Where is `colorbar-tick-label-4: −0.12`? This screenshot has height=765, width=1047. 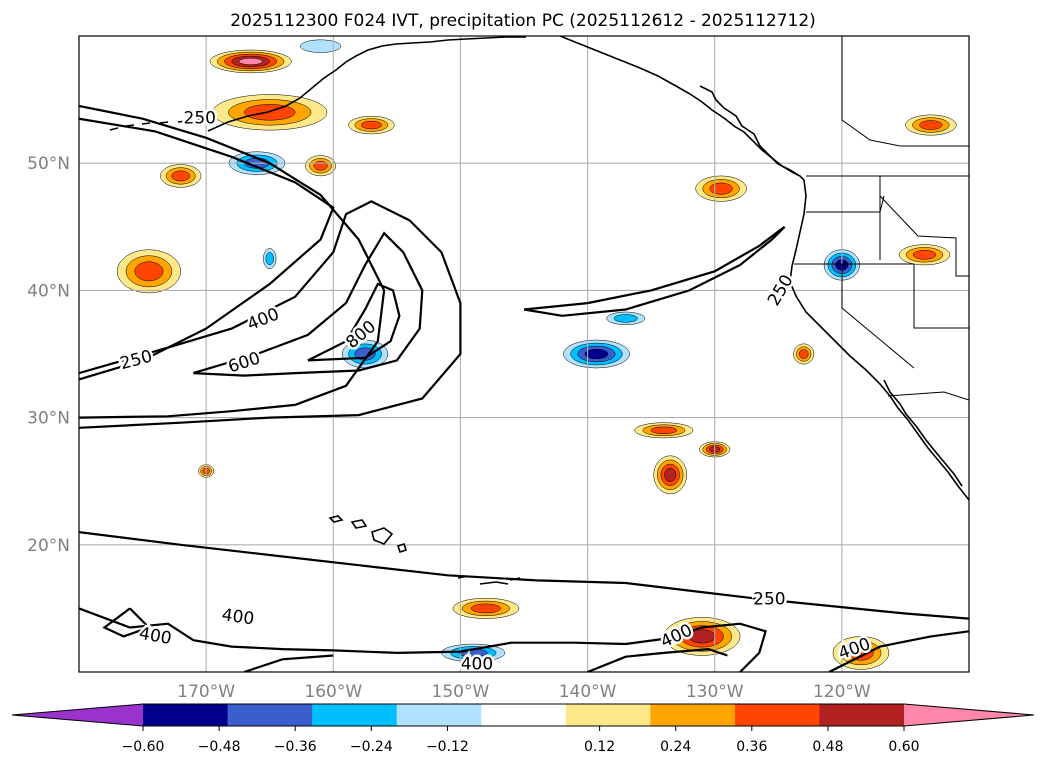
colorbar-tick-label-4: −0.12 is located at coordinates (447, 747).